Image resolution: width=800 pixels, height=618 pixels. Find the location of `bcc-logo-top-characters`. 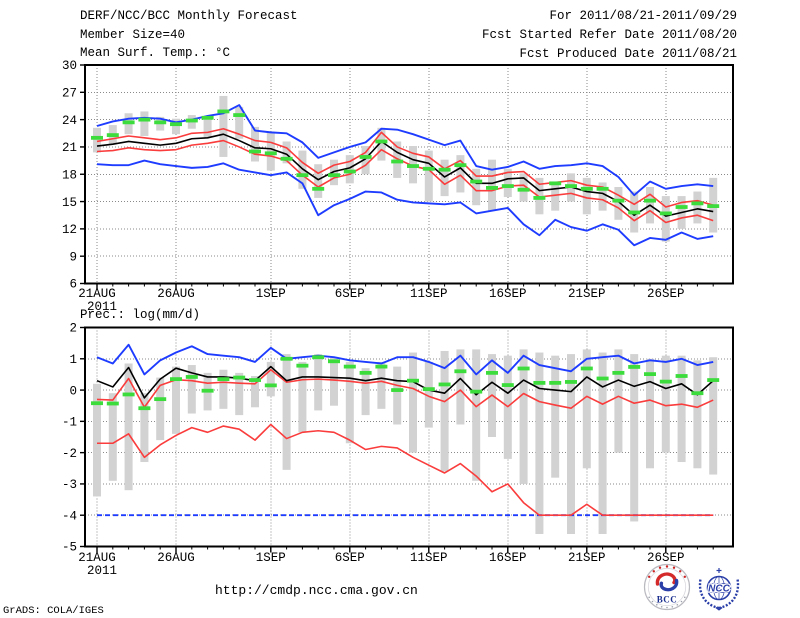

bcc-logo-top-characters is located at coordinates (667, 571).